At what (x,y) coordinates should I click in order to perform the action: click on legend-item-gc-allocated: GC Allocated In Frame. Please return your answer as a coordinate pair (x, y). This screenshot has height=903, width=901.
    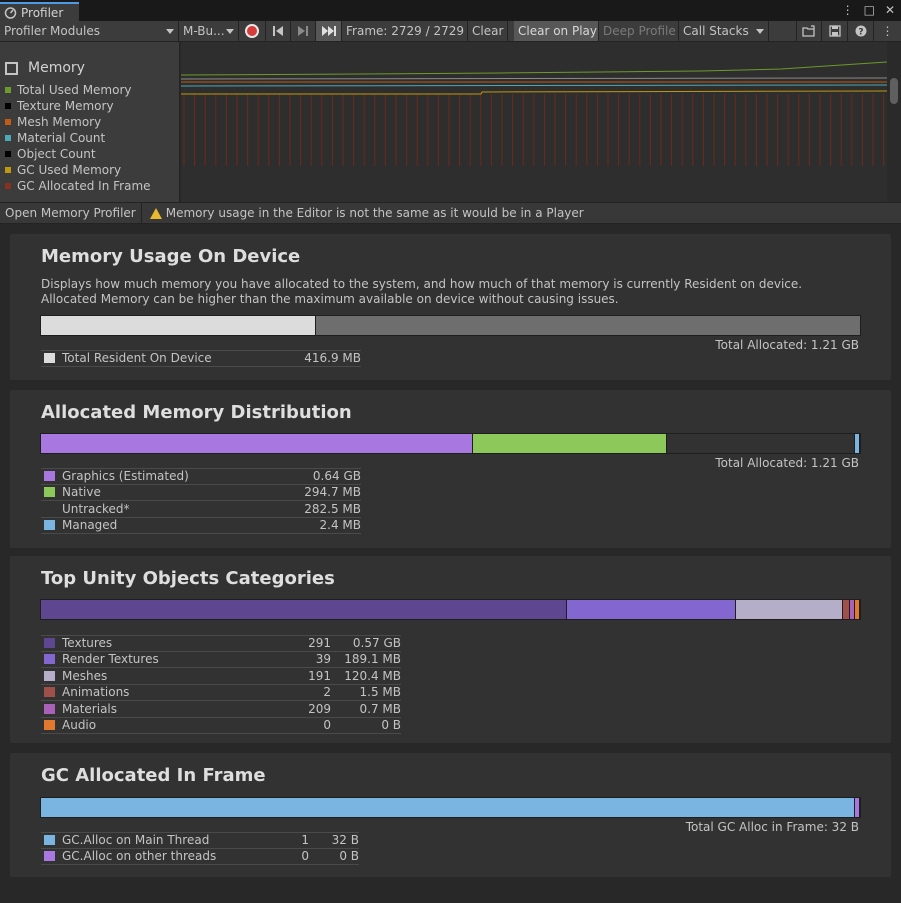
    Looking at the image, I should click on (78, 186).